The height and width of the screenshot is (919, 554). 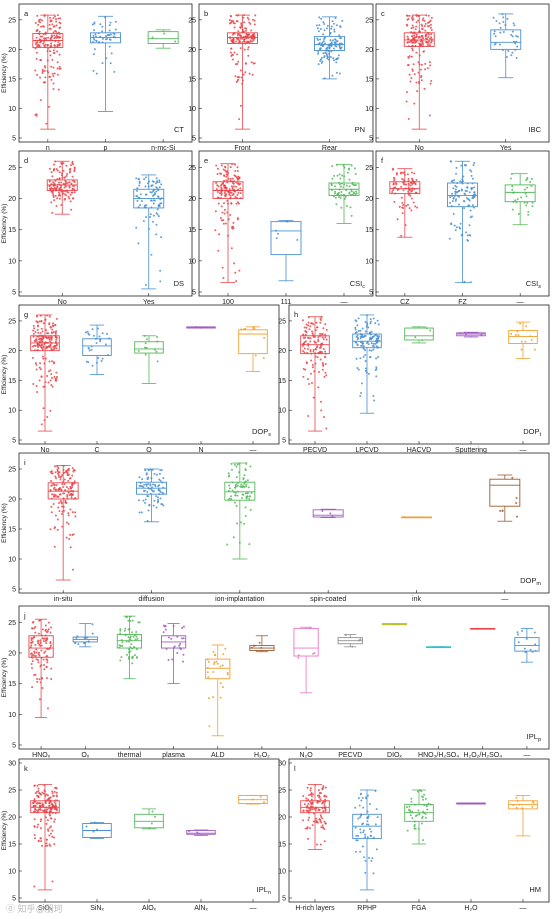 I want to click on y-tick-label: 20, so click(x=12, y=50).